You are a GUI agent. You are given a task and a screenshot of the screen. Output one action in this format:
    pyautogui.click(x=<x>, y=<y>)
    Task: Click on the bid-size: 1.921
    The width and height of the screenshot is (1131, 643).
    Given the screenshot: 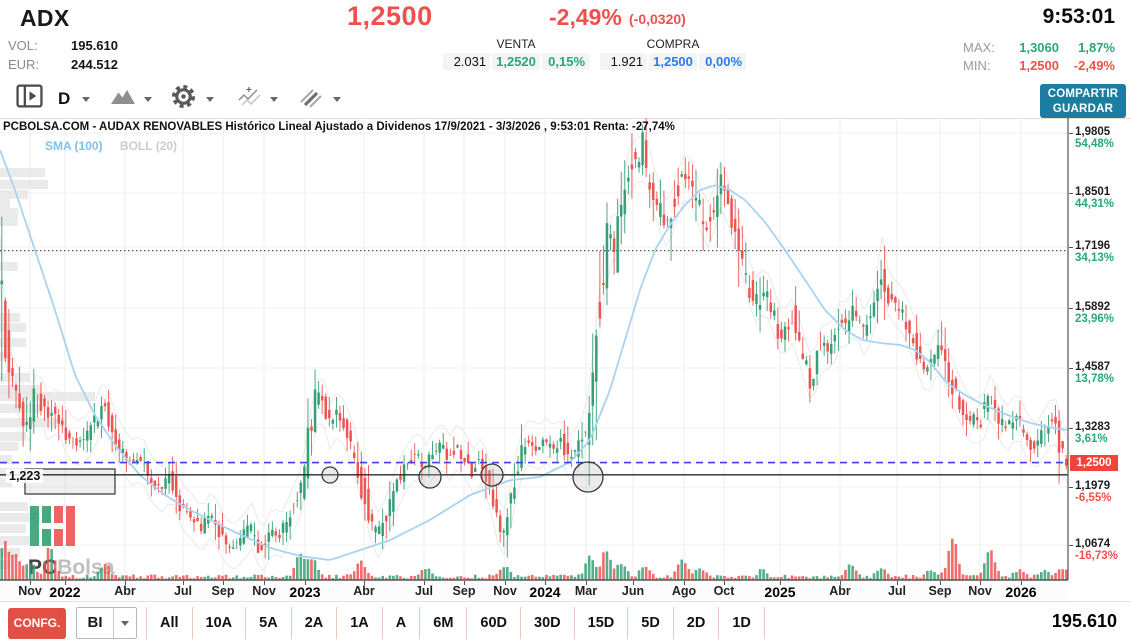 What is the action you would take?
    pyautogui.click(x=624, y=61)
    